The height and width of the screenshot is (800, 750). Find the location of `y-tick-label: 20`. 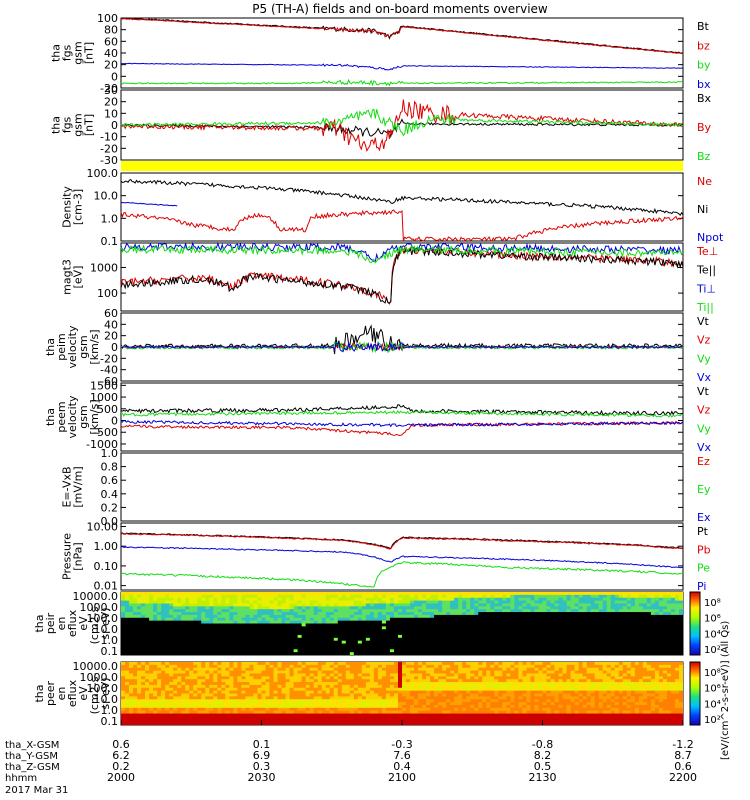

y-tick-label: 20 is located at coordinates (111, 65).